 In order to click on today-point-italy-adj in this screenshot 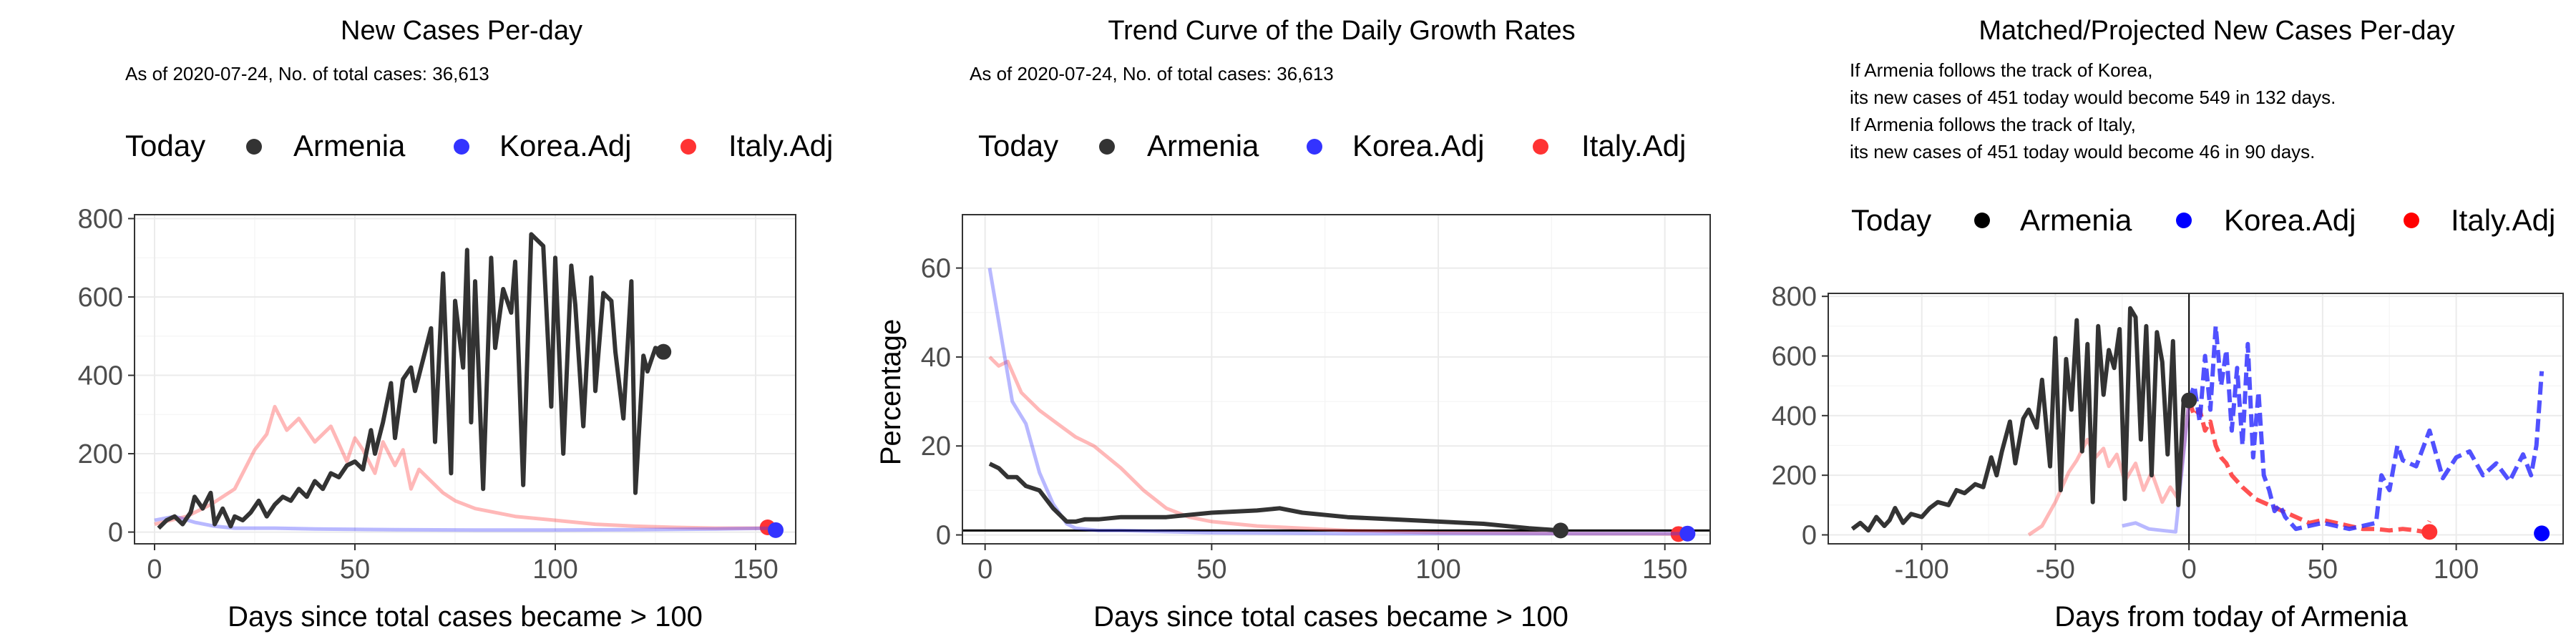, I will do `click(2429, 532)`.